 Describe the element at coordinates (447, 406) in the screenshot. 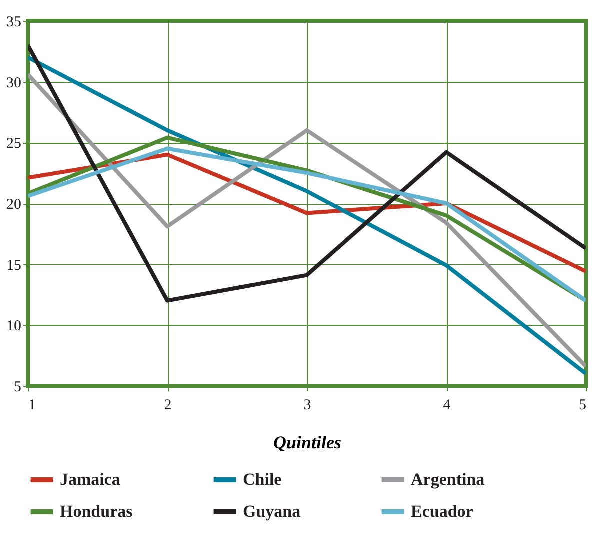

I see `x-tick-label: 4` at that location.